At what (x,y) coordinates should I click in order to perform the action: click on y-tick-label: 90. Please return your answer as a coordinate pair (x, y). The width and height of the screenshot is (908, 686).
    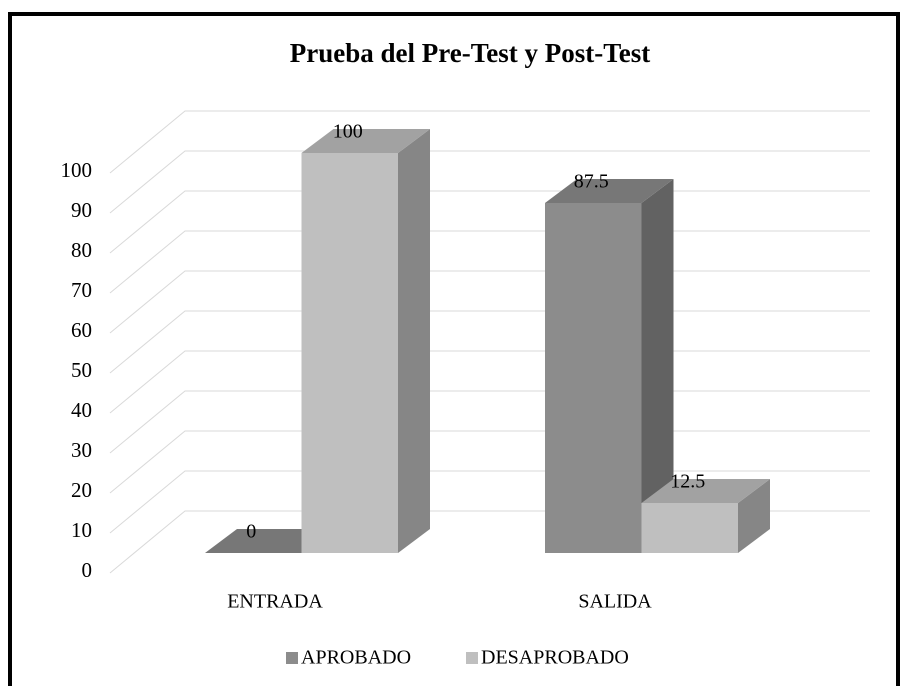
    Looking at the image, I should click on (81, 210).